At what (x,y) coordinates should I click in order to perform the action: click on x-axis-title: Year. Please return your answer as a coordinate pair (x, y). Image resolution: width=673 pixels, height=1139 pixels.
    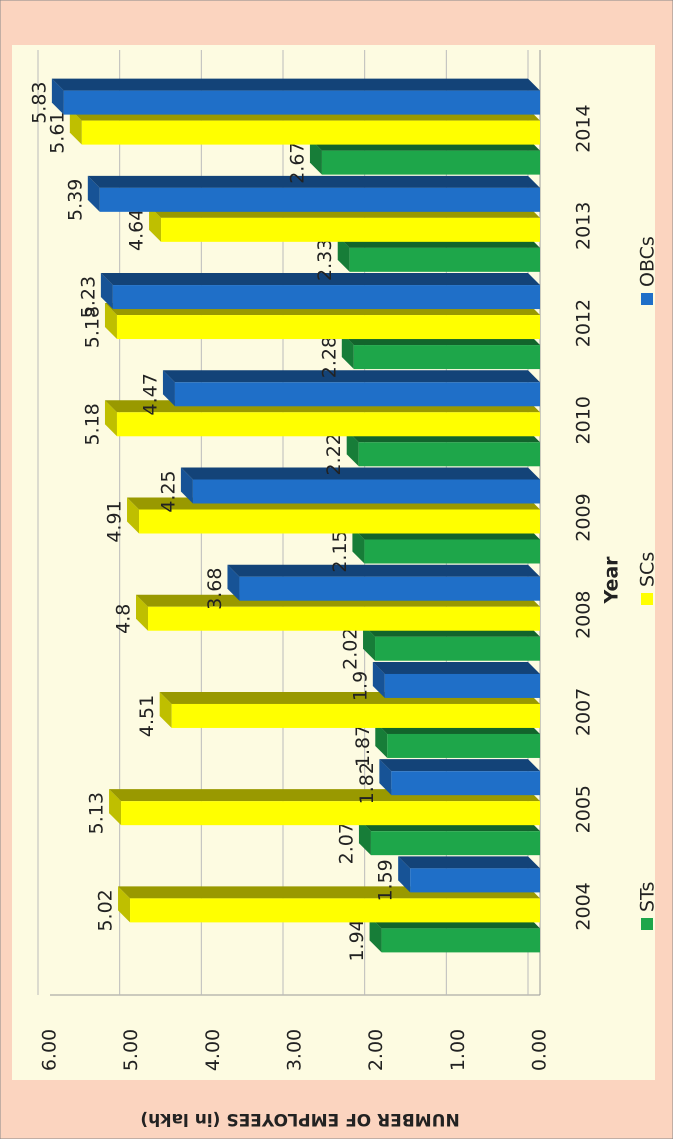
    Looking at the image, I should click on (612, 580).